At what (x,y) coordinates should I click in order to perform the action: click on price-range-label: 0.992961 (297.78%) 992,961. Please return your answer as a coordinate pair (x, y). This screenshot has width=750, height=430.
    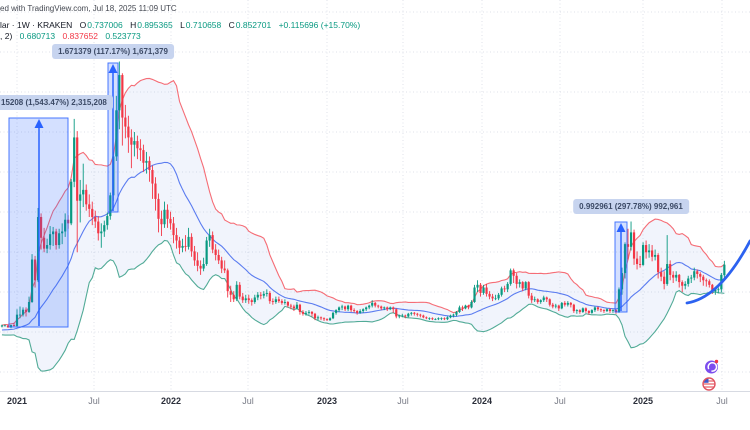
    Looking at the image, I should click on (631, 206).